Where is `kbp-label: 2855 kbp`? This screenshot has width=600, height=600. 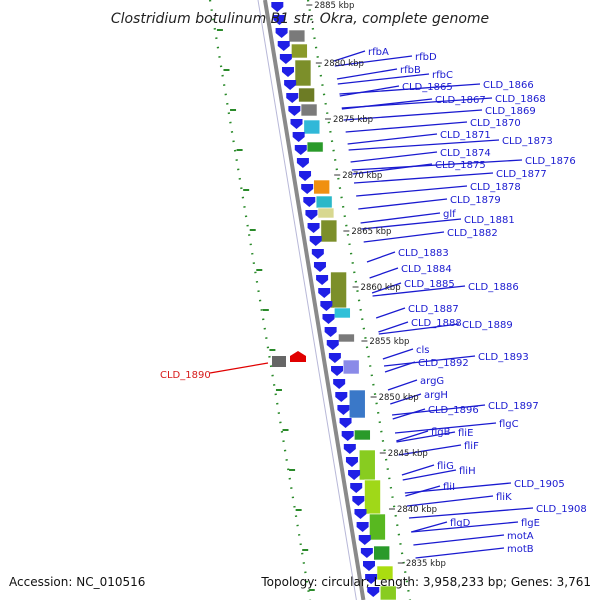 kbp-label: 2855 kbp is located at coordinates (389, 342).